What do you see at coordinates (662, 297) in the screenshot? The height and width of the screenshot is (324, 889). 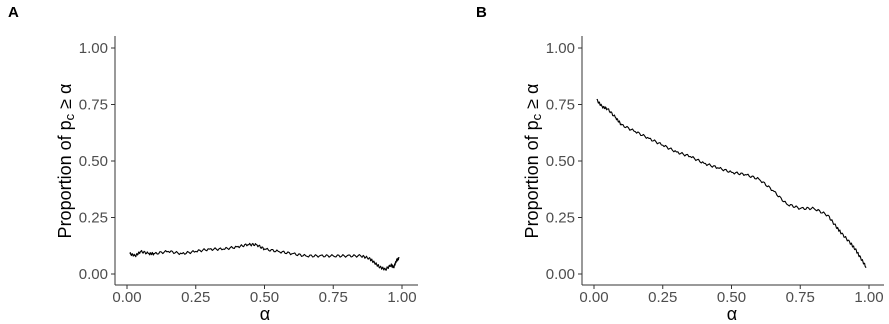 I see `x-tick-label-b-1: 0.25` at bounding box center [662, 297].